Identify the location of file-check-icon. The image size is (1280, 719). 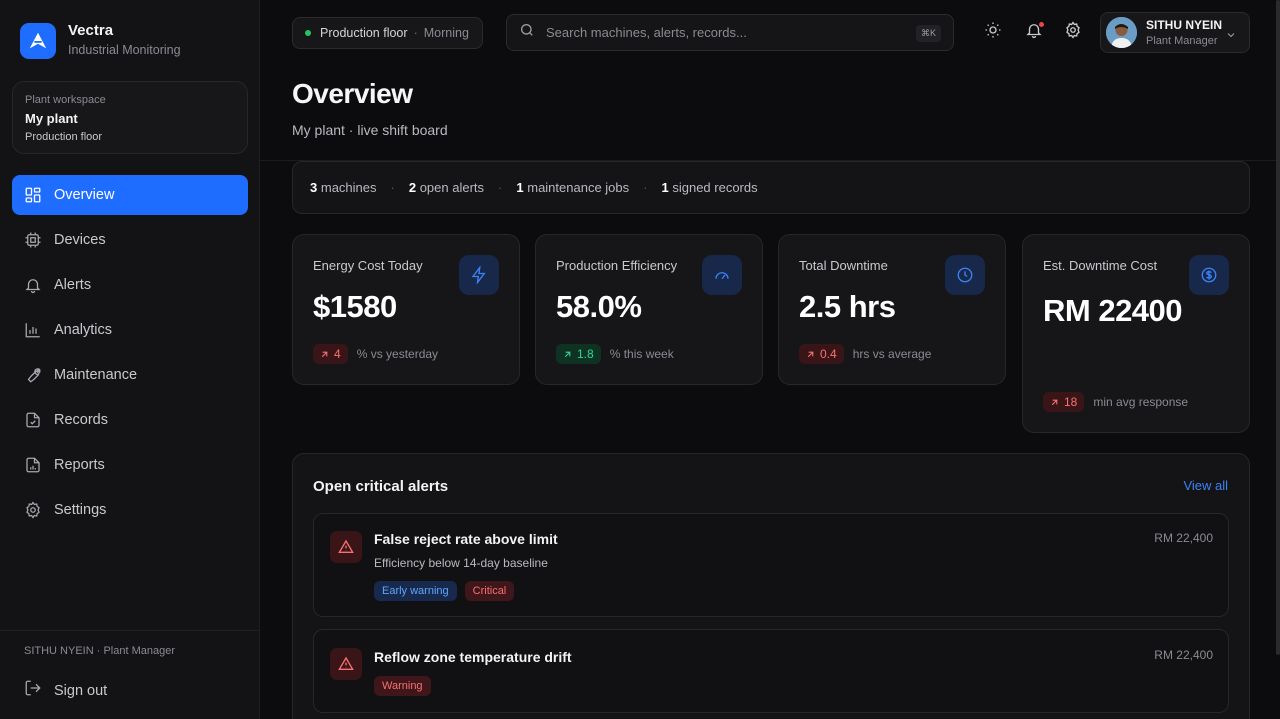
(33, 420).